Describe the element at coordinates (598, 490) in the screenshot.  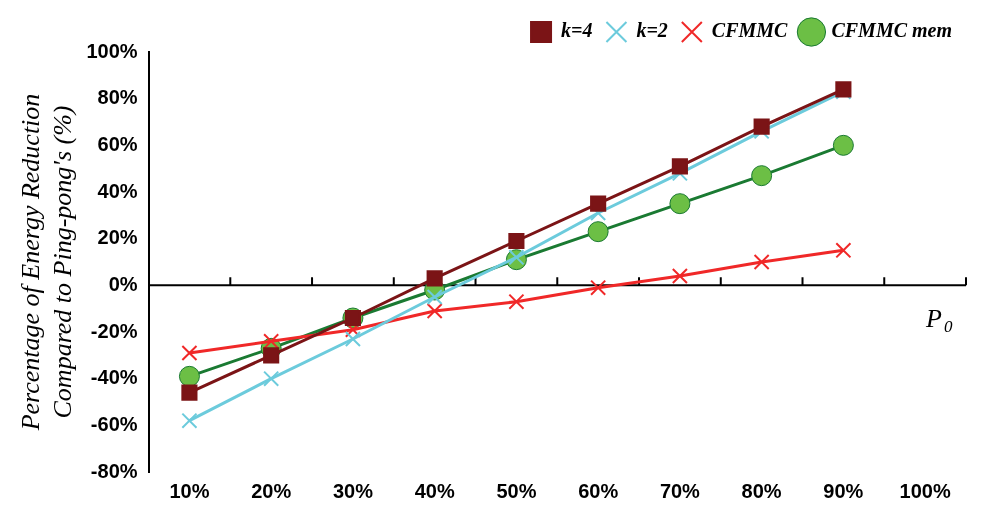
I see `x-tick-label: 60%` at that location.